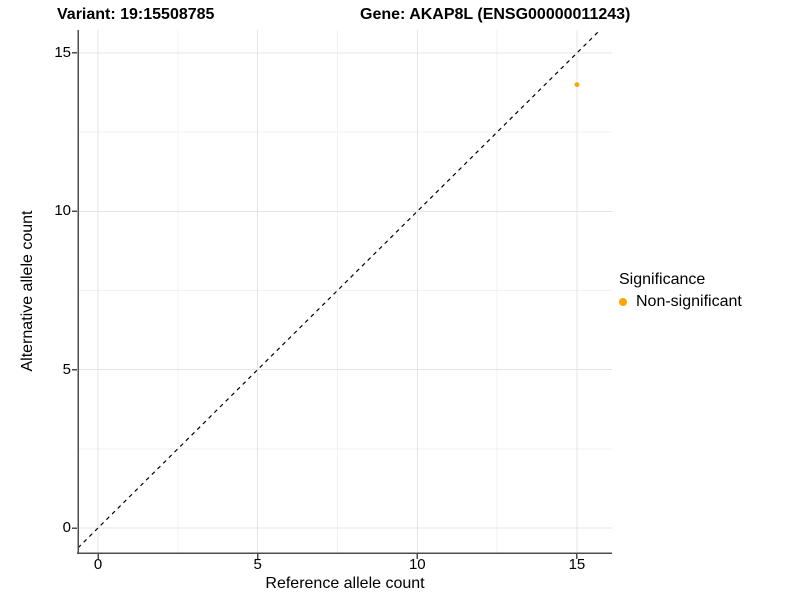 The height and width of the screenshot is (600, 800). What do you see at coordinates (66, 527) in the screenshot?
I see `y-tick-label: 0` at bounding box center [66, 527].